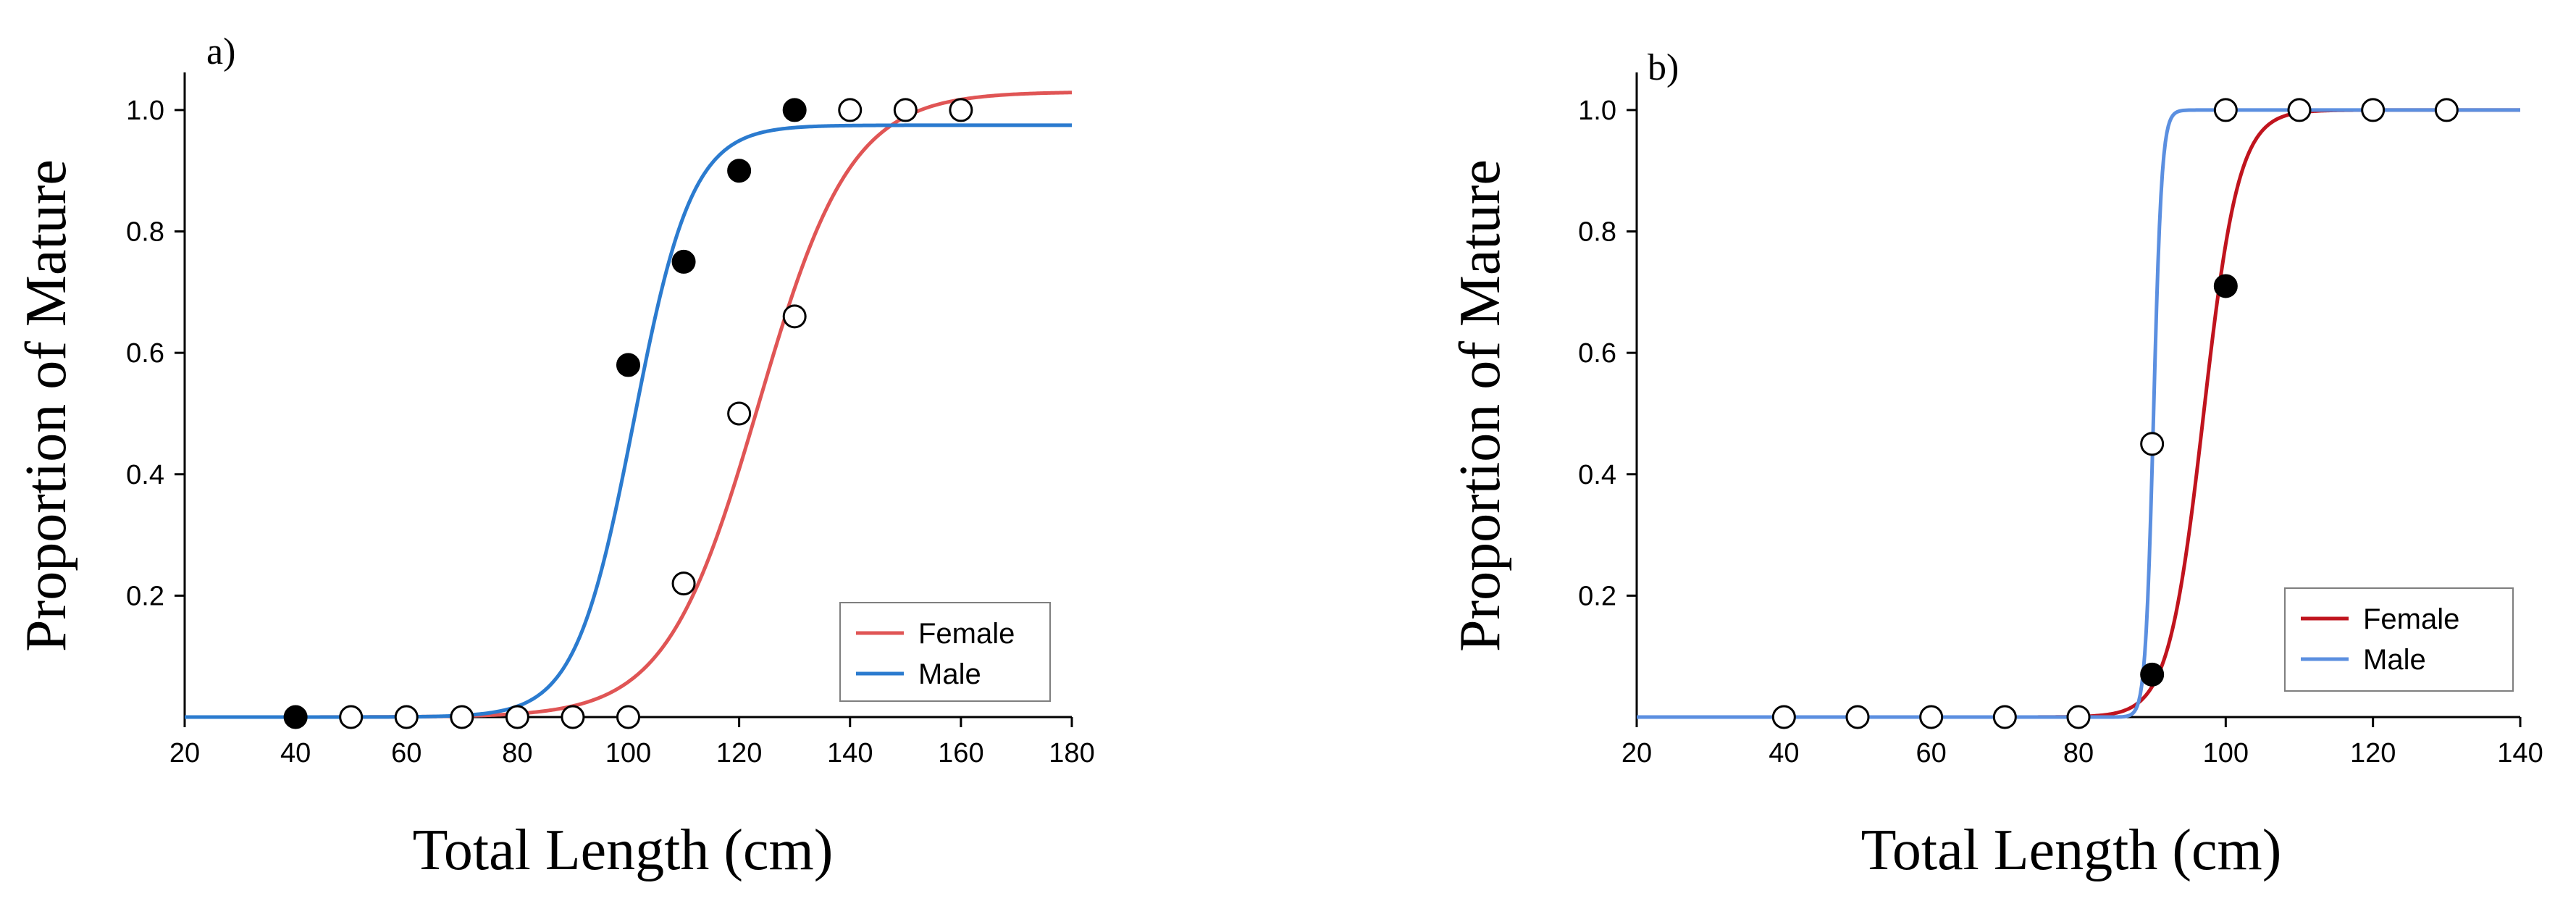 This screenshot has width=2576, height=909. Describe the element at coordinates (960, 753) in the screenshot. I see `x-tick-label: 160` at that location.